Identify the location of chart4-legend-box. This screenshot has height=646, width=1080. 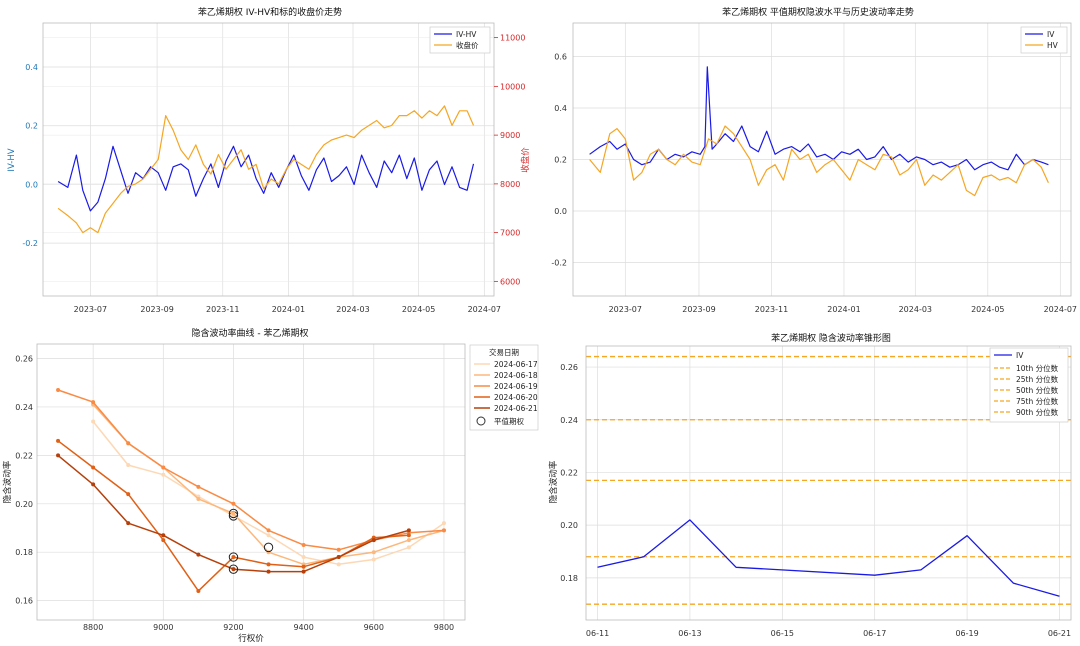
(1029, 385).